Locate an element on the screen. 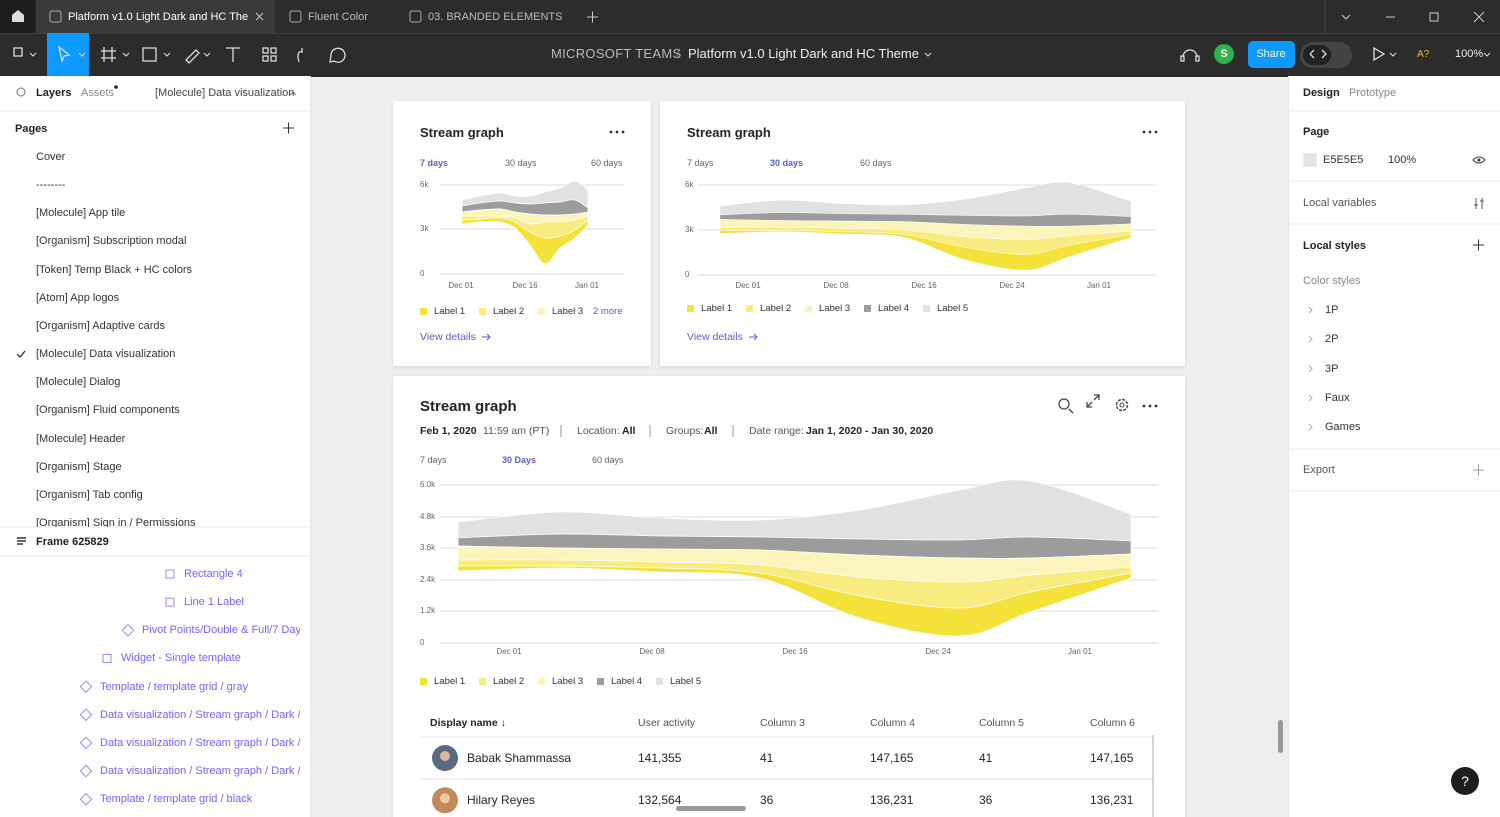 The height and width of the screenshot is (817, 1500). column-header: Display name ↓ is located at coordinates (468, 723).